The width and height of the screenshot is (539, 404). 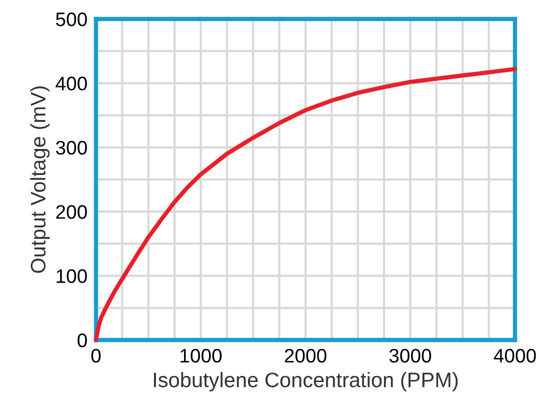 I want to click on x-axis-title: Isobutylene Concentration (PPM), so click(x=306, y=382).